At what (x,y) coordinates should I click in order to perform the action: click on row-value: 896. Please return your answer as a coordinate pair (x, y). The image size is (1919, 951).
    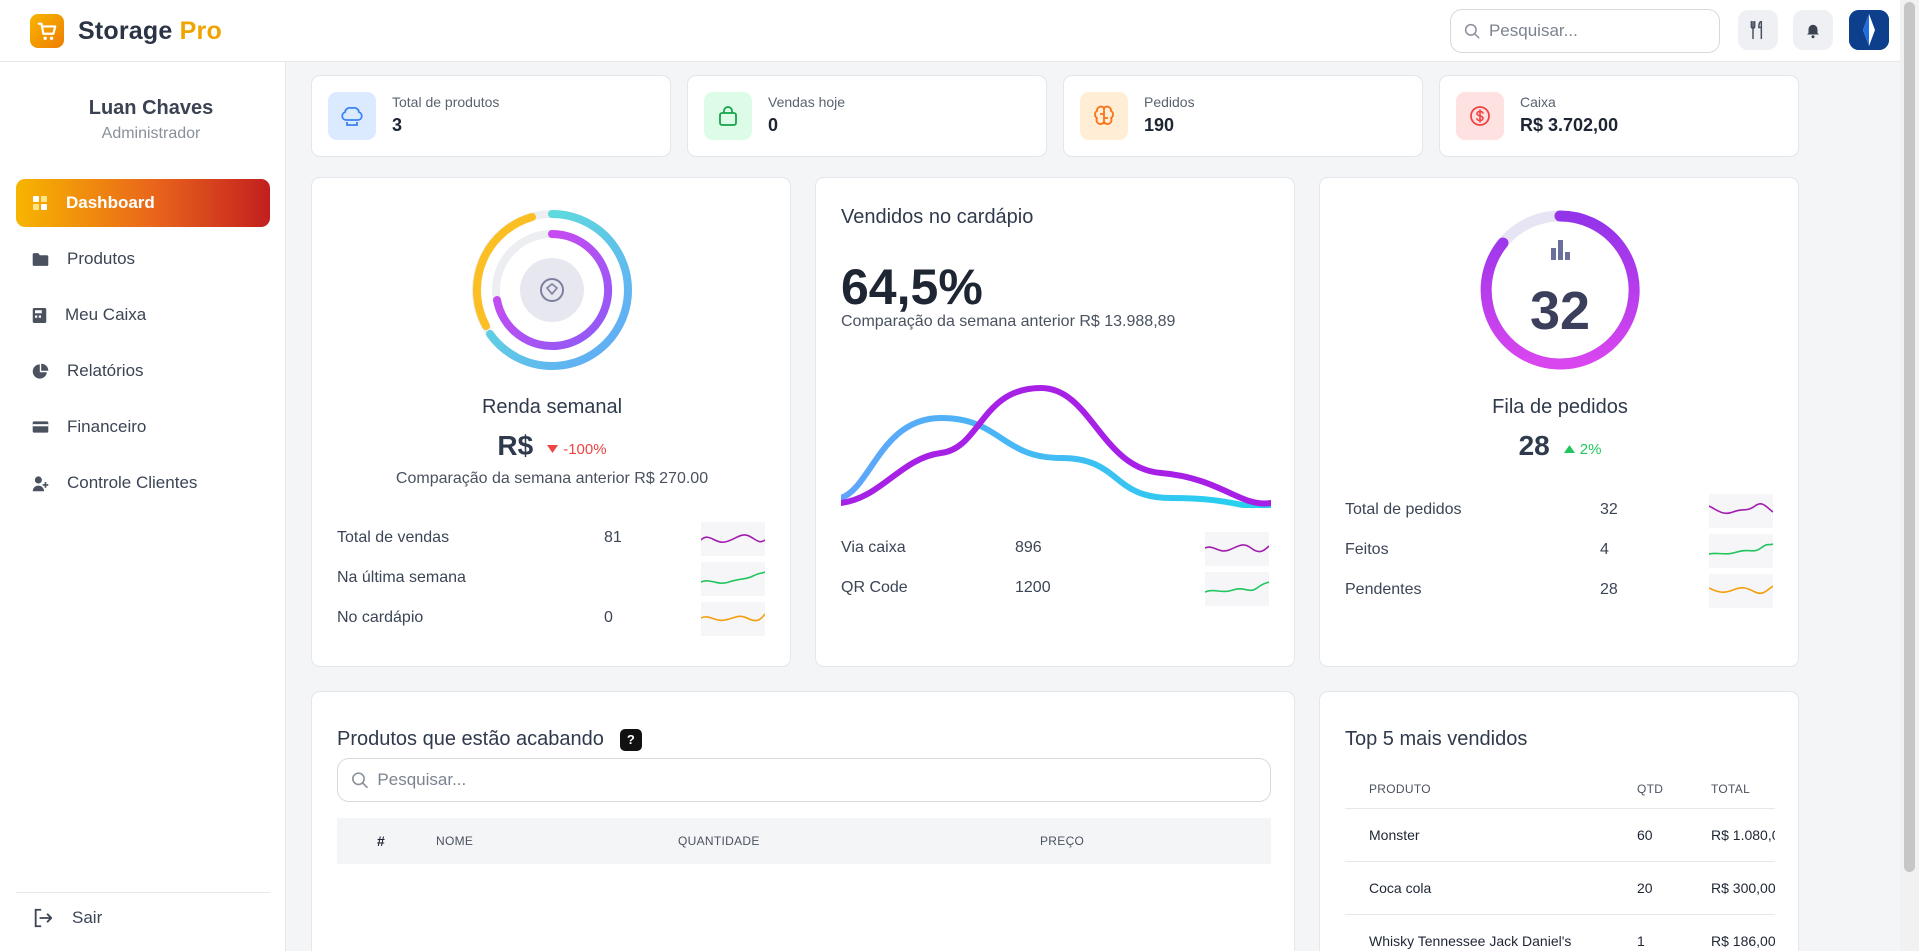
    Looking at the image, I should click on (1028, 547).